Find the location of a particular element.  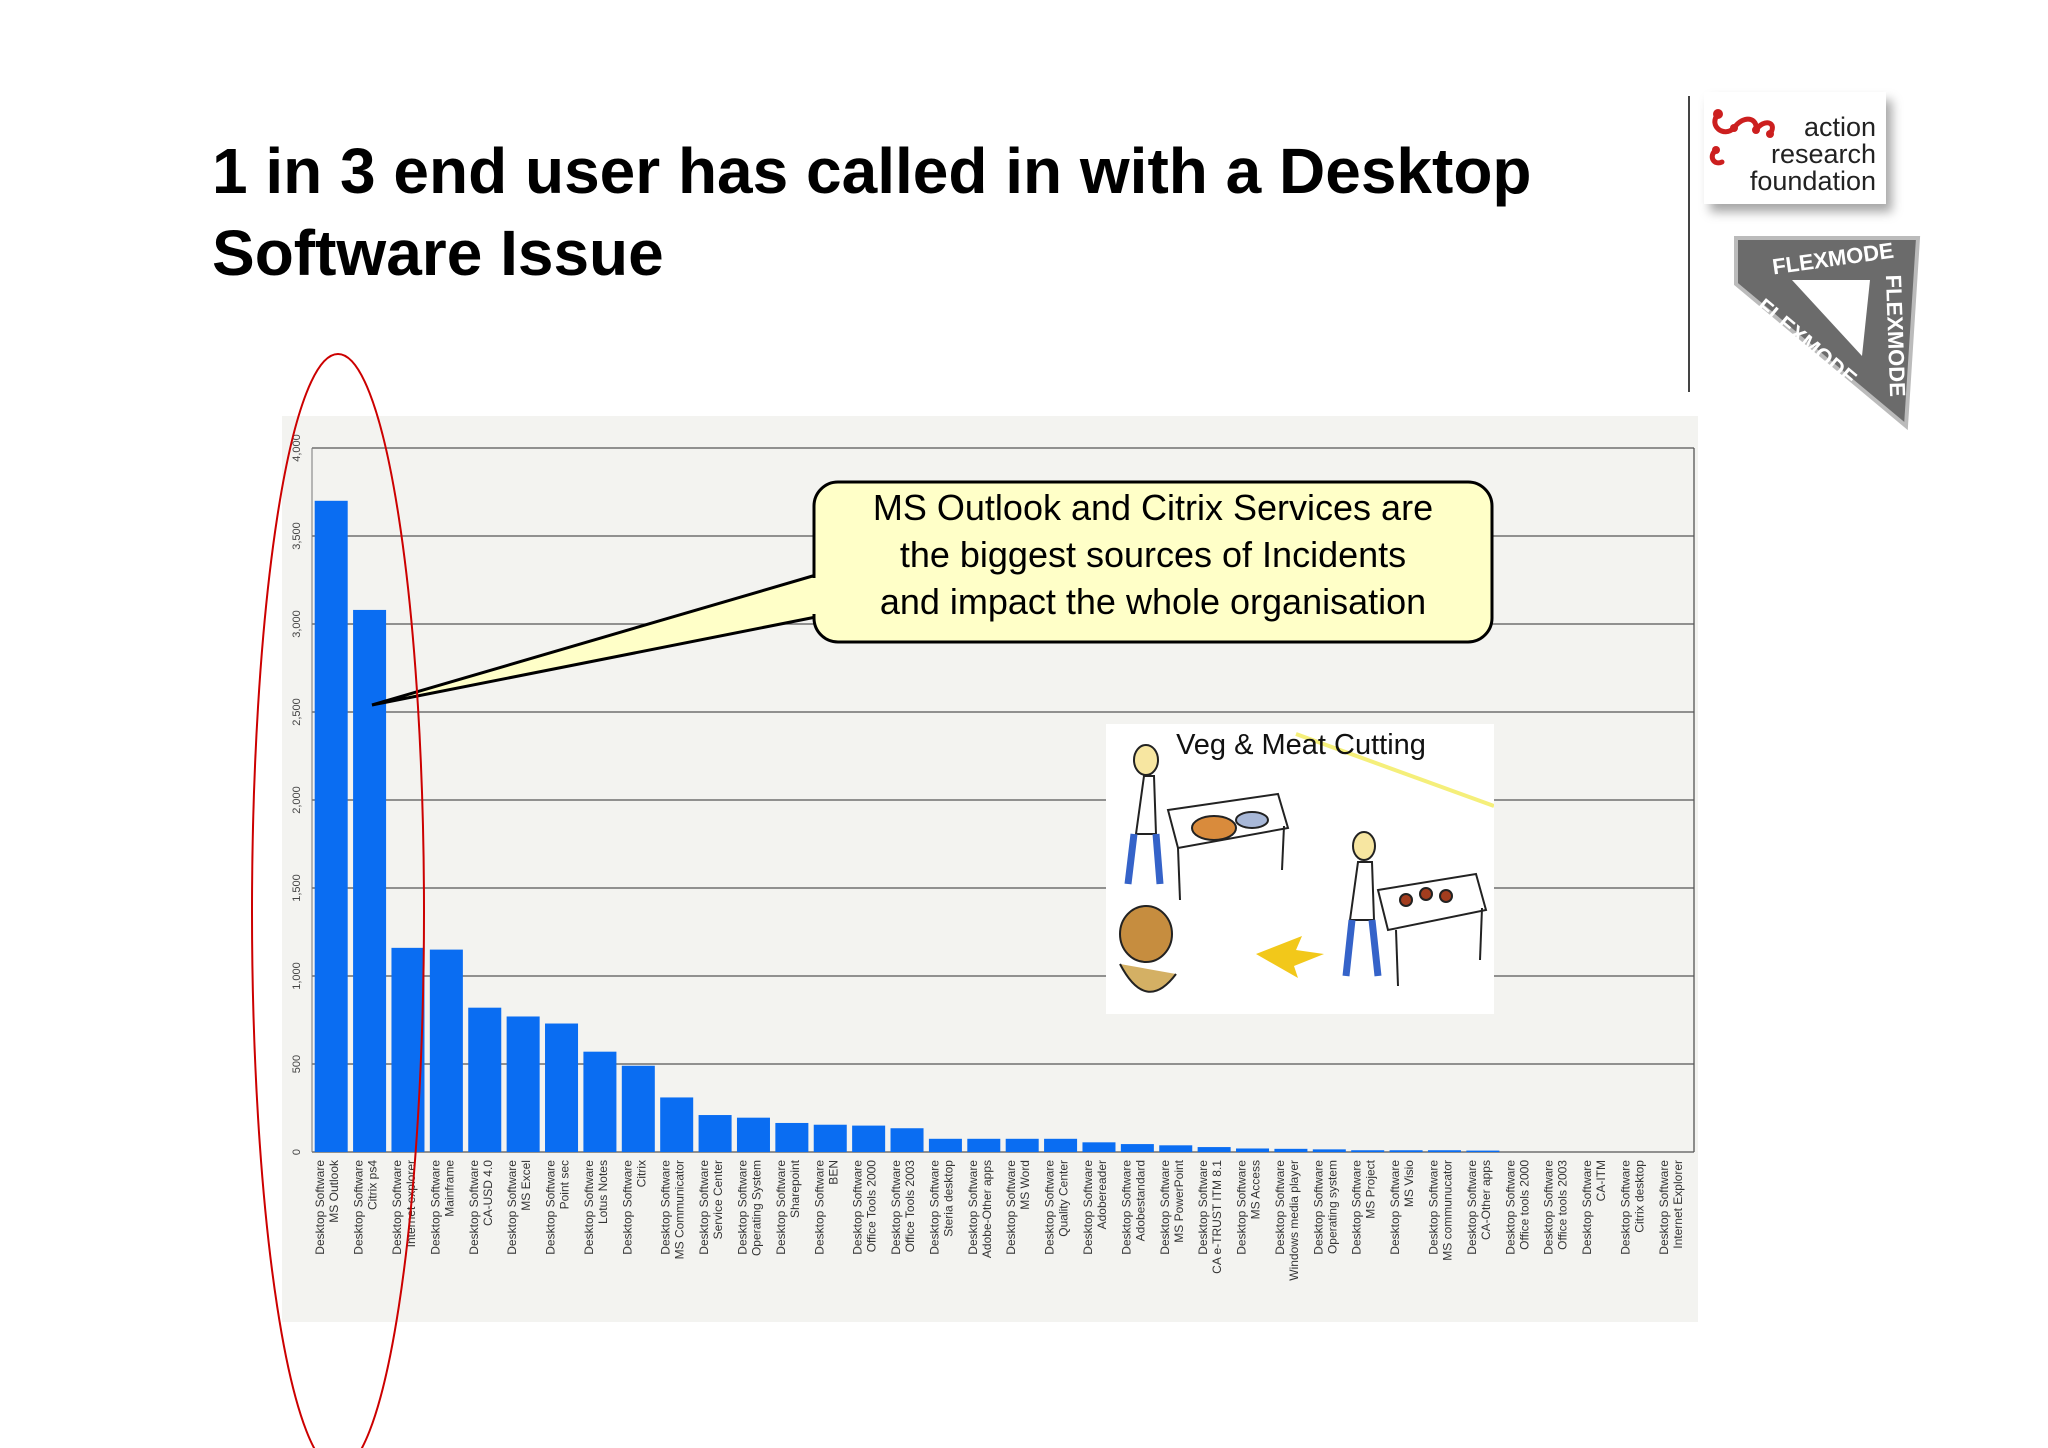

logo-arf-line-3: foundation is located at coordinates (1812, 181).